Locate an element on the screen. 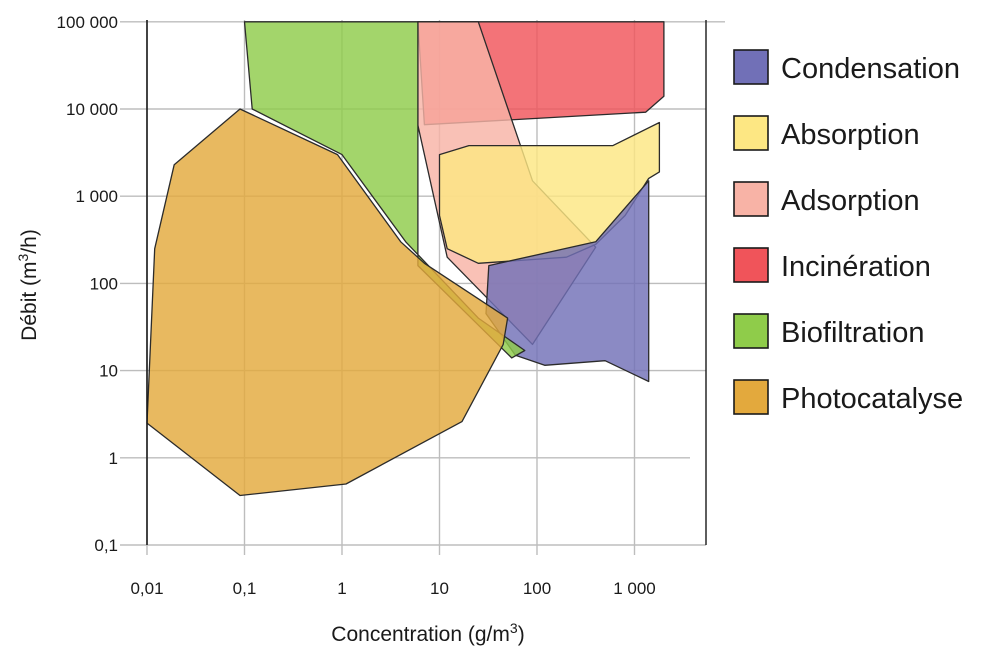 Image resolution: width=995 pixels, height=646 pixels. y-axis-title: Débit (m3/h) is located at coordinates (28, 285).